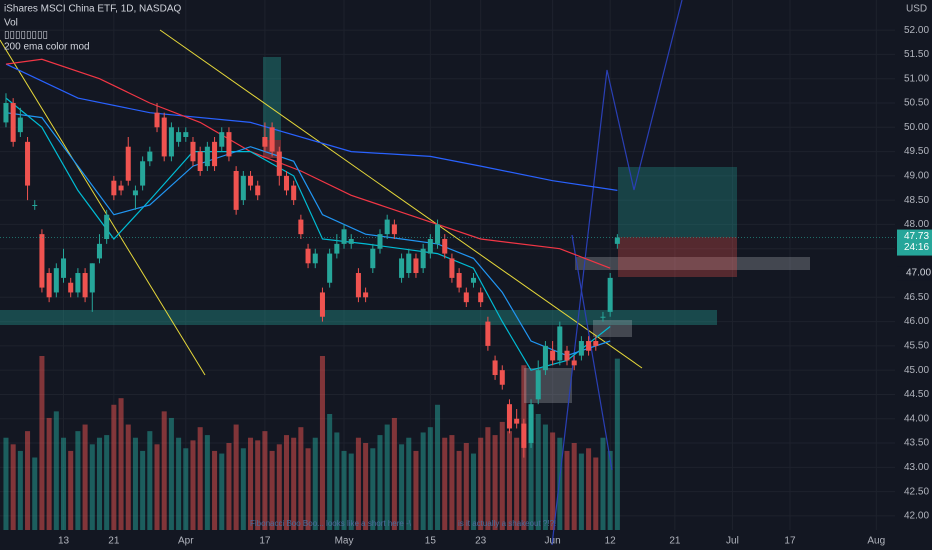 Image resolution: width=932 pixels, height=550 pixels. What do you see at coordinates (732, 541) in the screenshot?
I see `x-tick-label: Jul` at bounding box center [732, 541].